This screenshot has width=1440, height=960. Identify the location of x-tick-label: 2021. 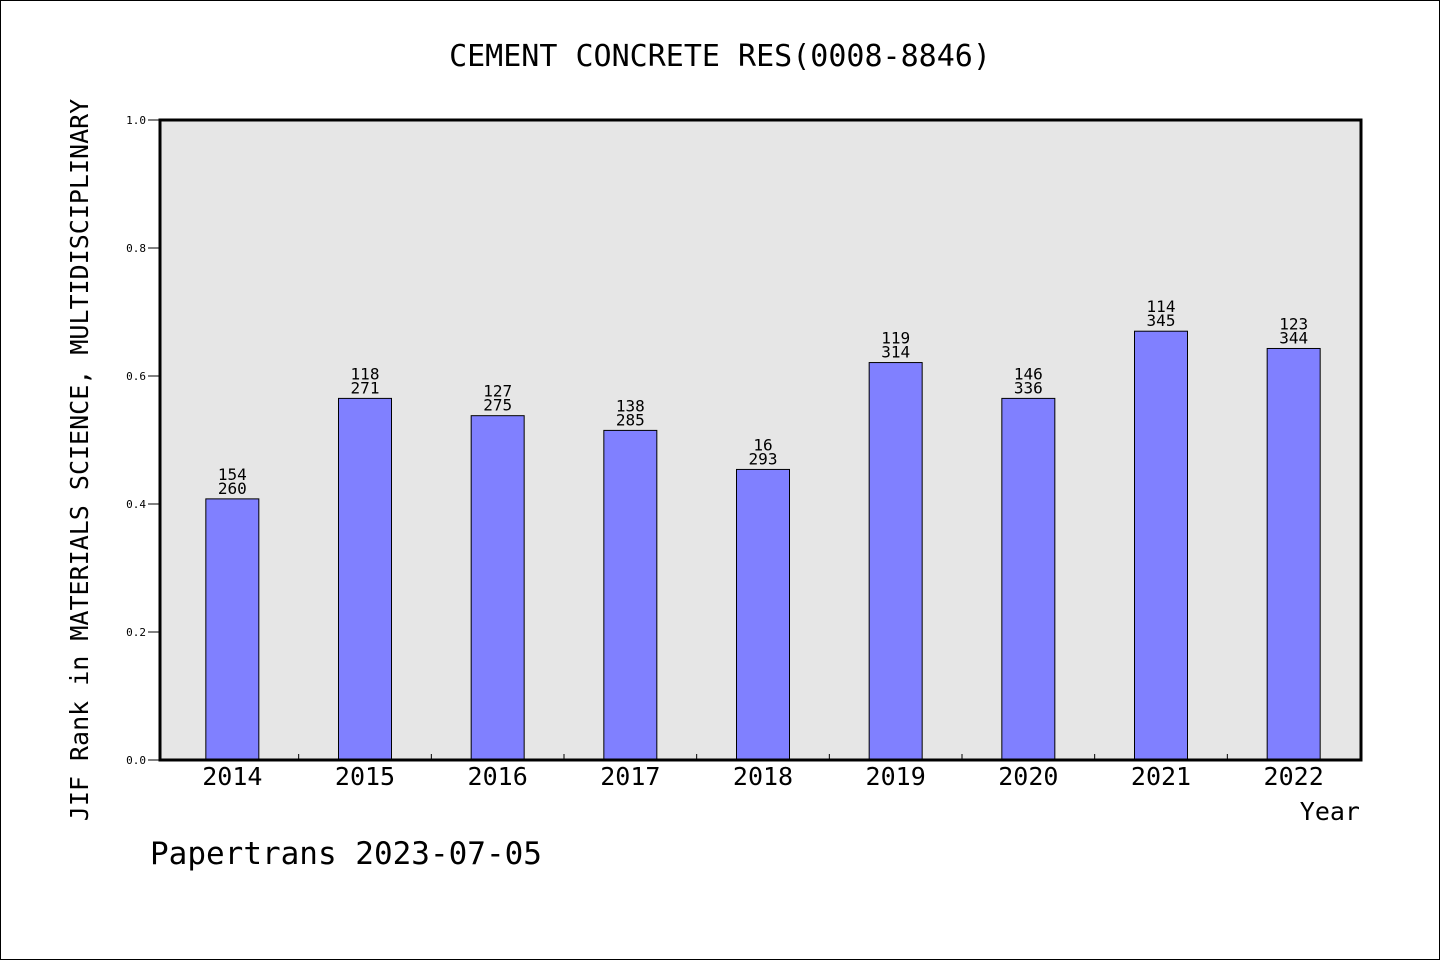
(1161, 776).